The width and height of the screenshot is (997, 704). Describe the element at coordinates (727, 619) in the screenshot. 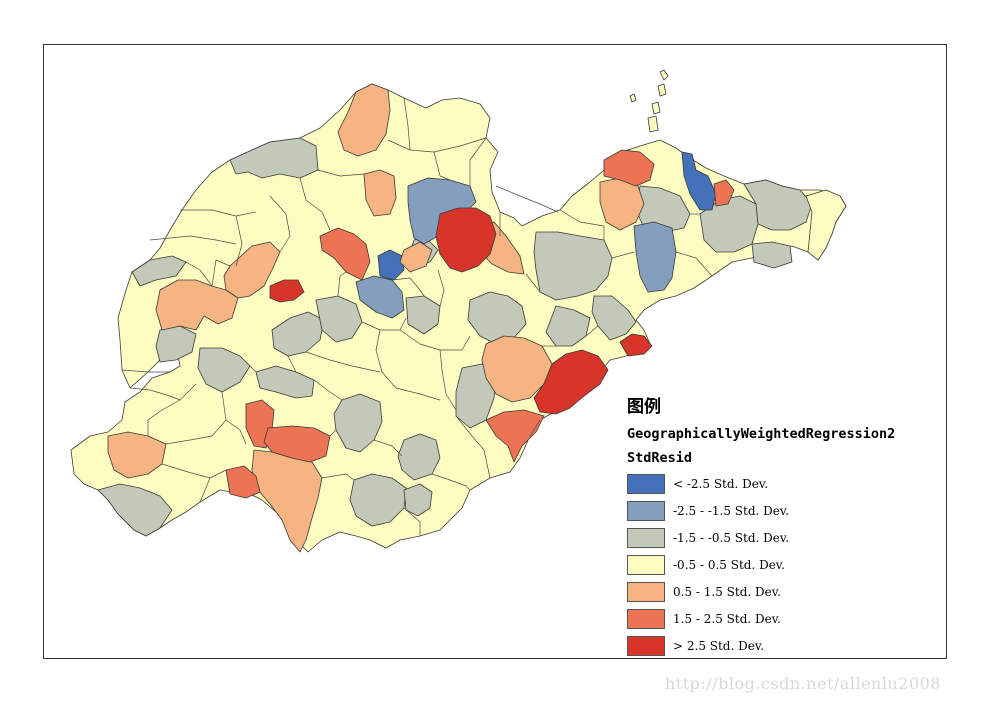

I see `legend-label: 1.5 - 2.5 Std. Dev.` at that location.